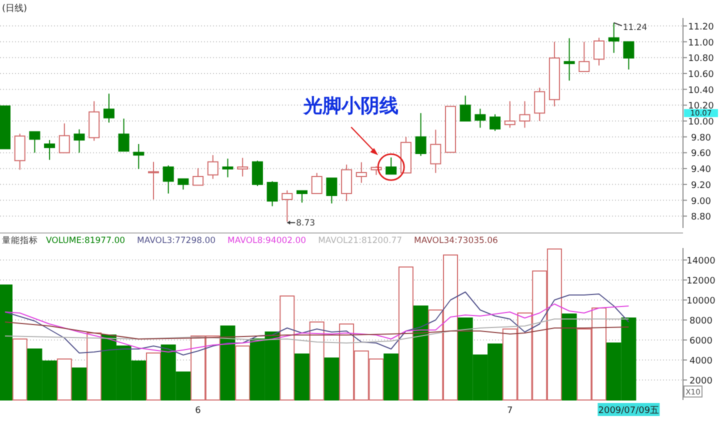 Image resolution: width=721 pixels, height=437 pixels. I want to click on y-tick-label: 9.60, so click(701, 154).